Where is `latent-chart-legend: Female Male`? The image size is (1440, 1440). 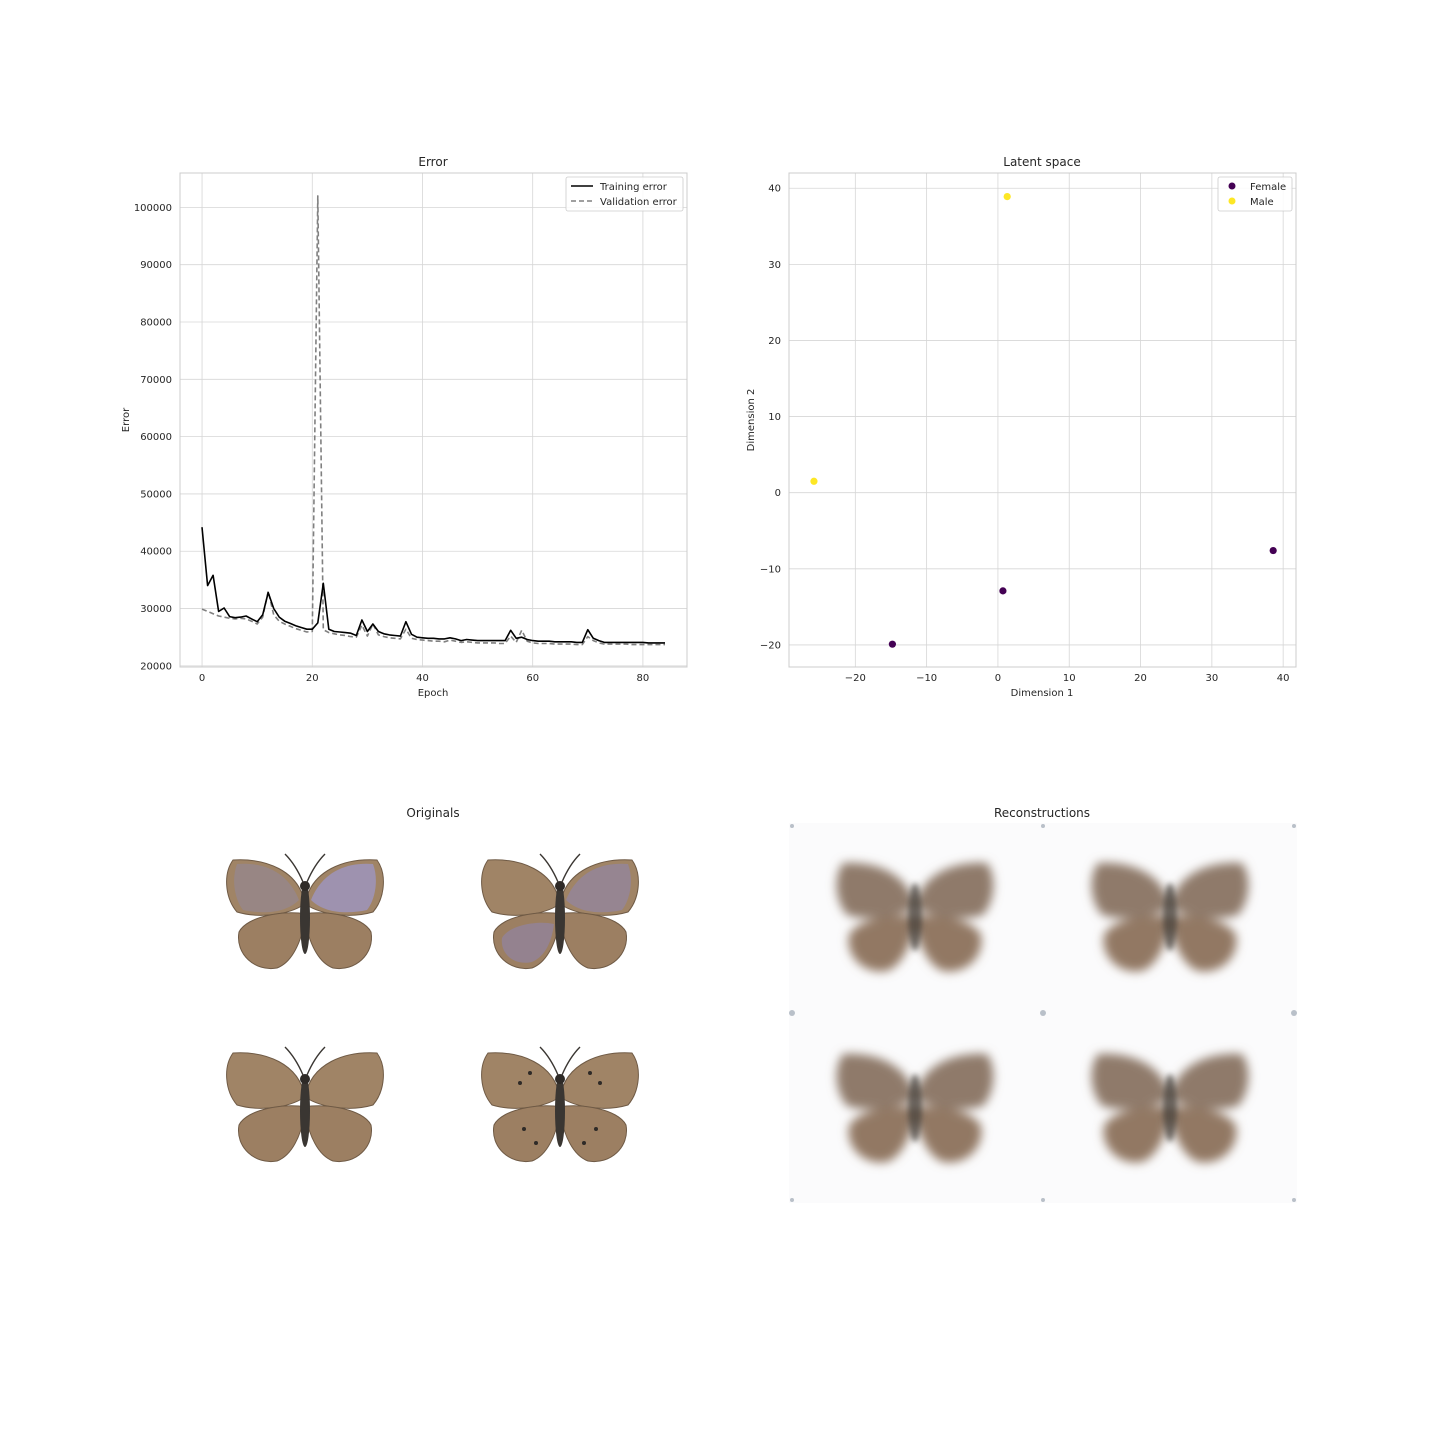
latent-chart-legend: Female Male is located at coordinates (1255, 194).